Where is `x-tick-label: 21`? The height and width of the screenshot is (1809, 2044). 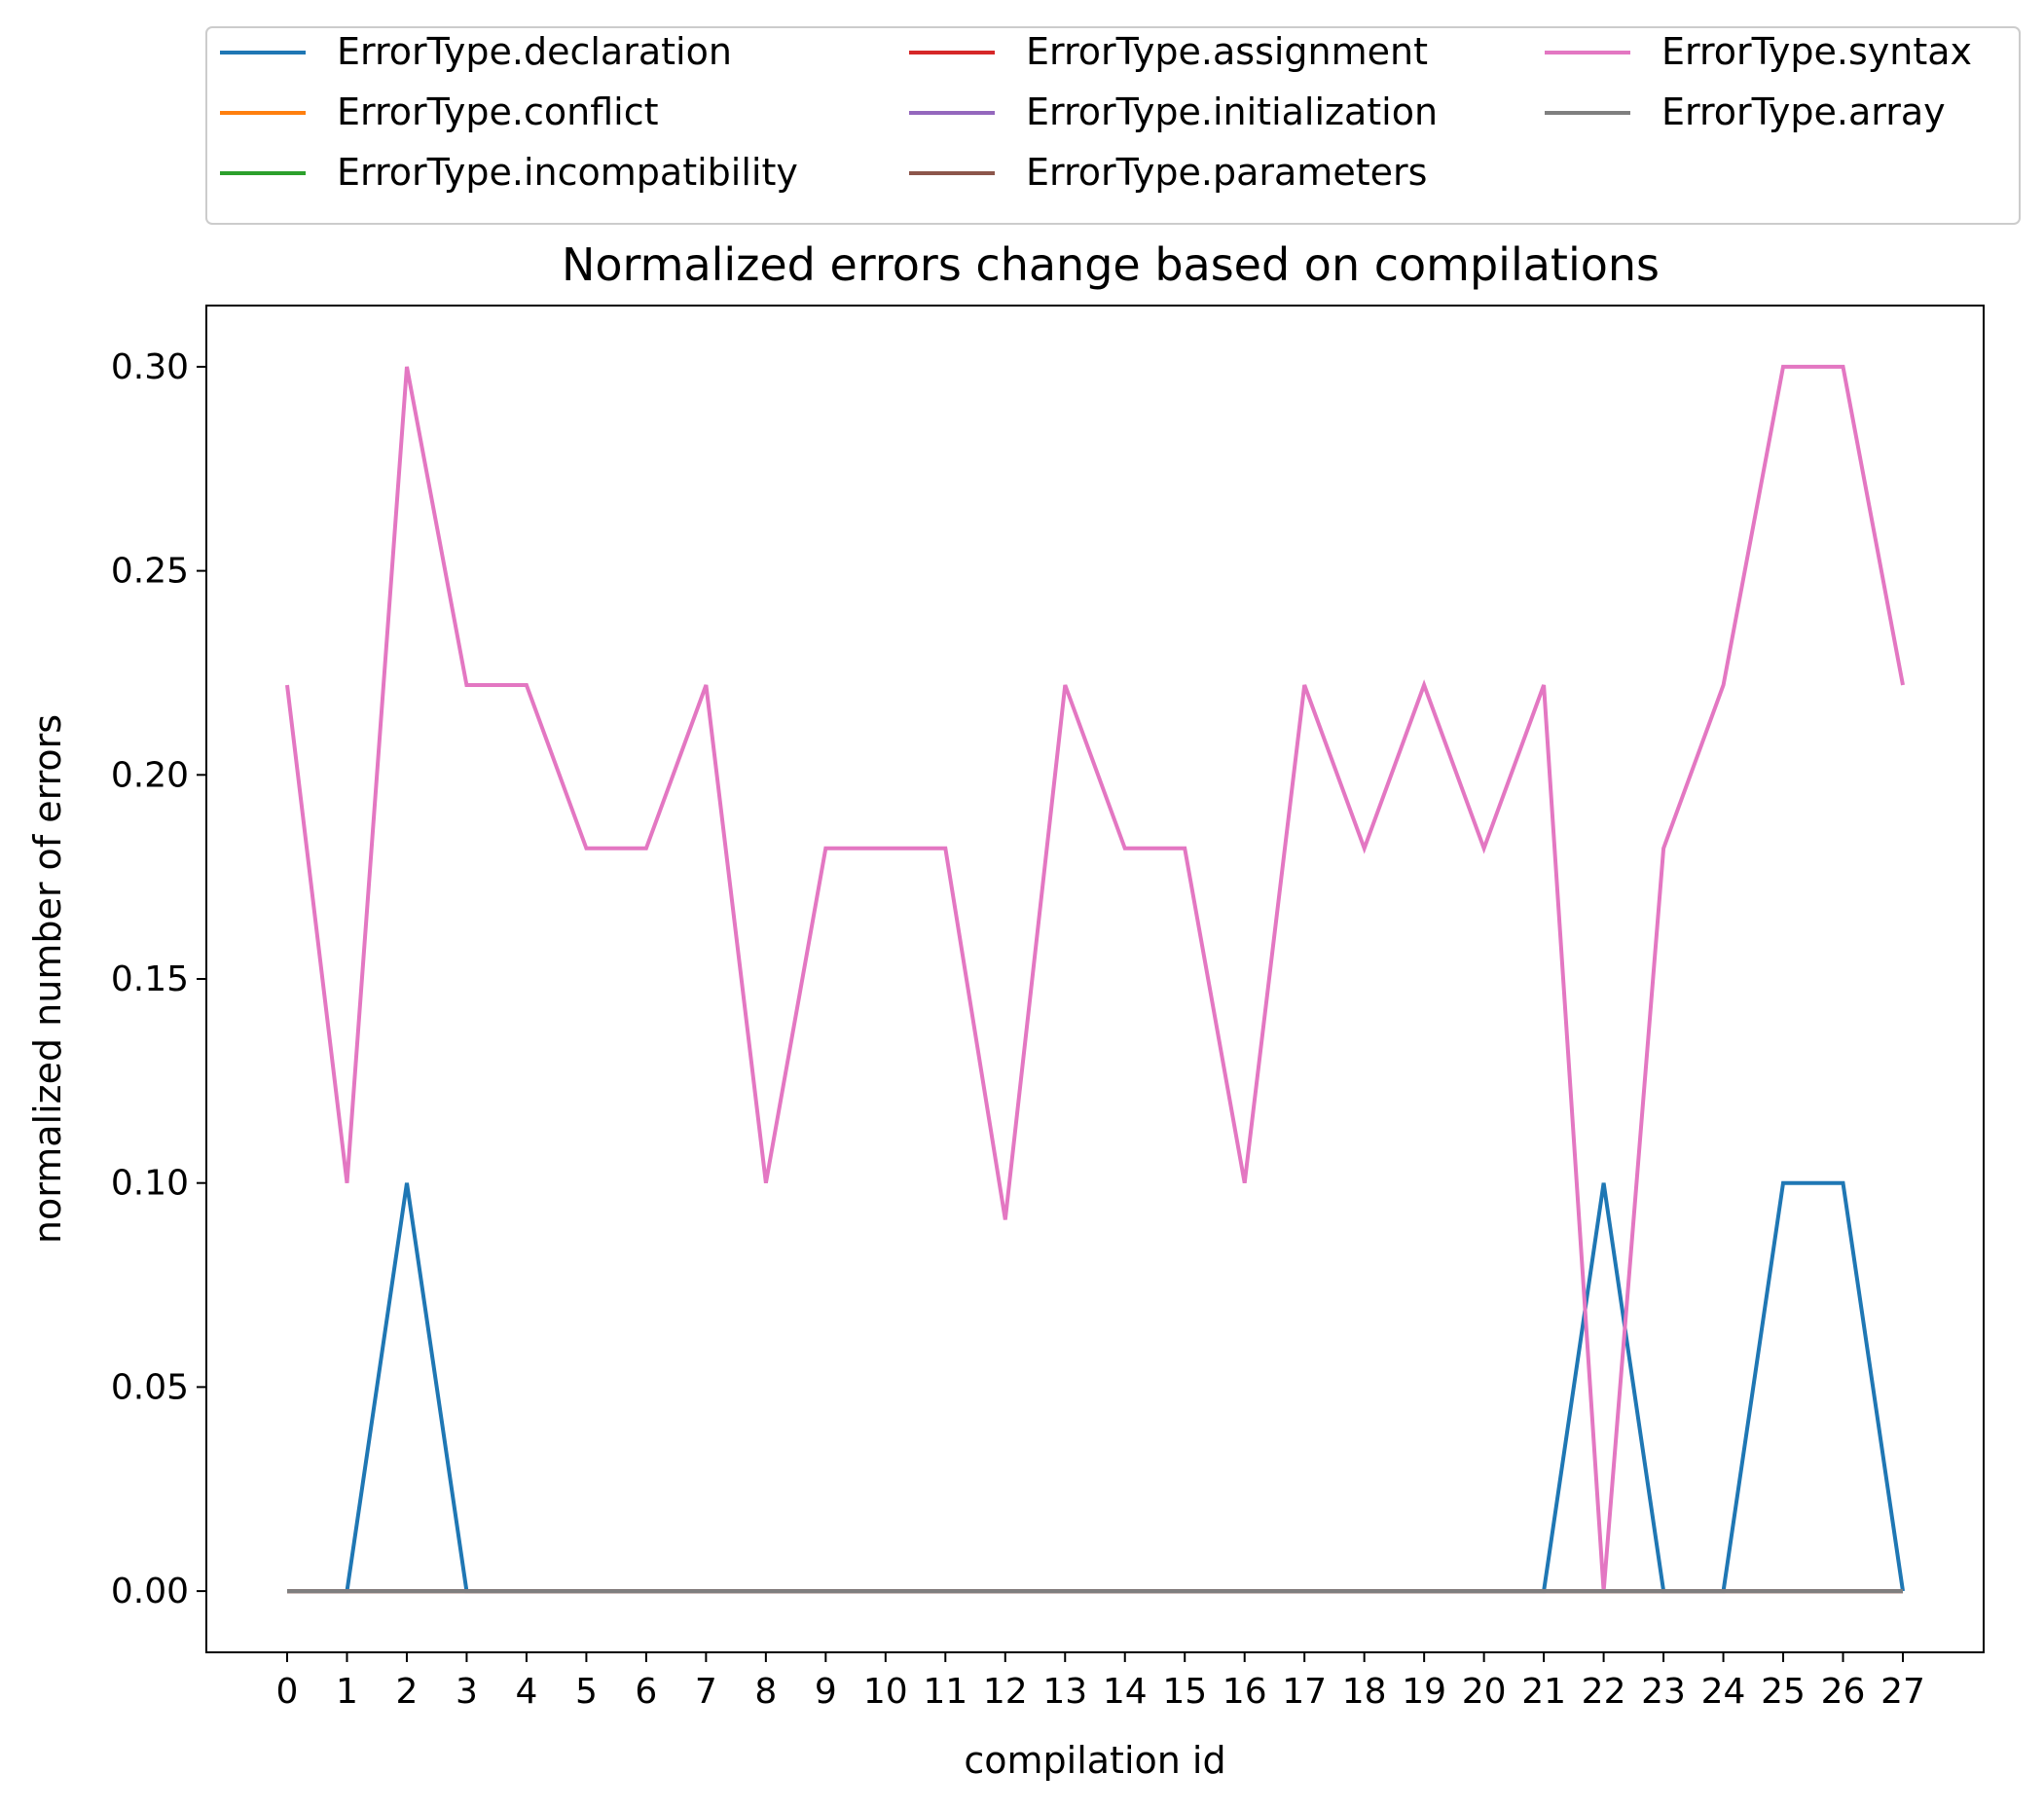
x-tick-label: 21 is located at coordinates (1544, 1692).